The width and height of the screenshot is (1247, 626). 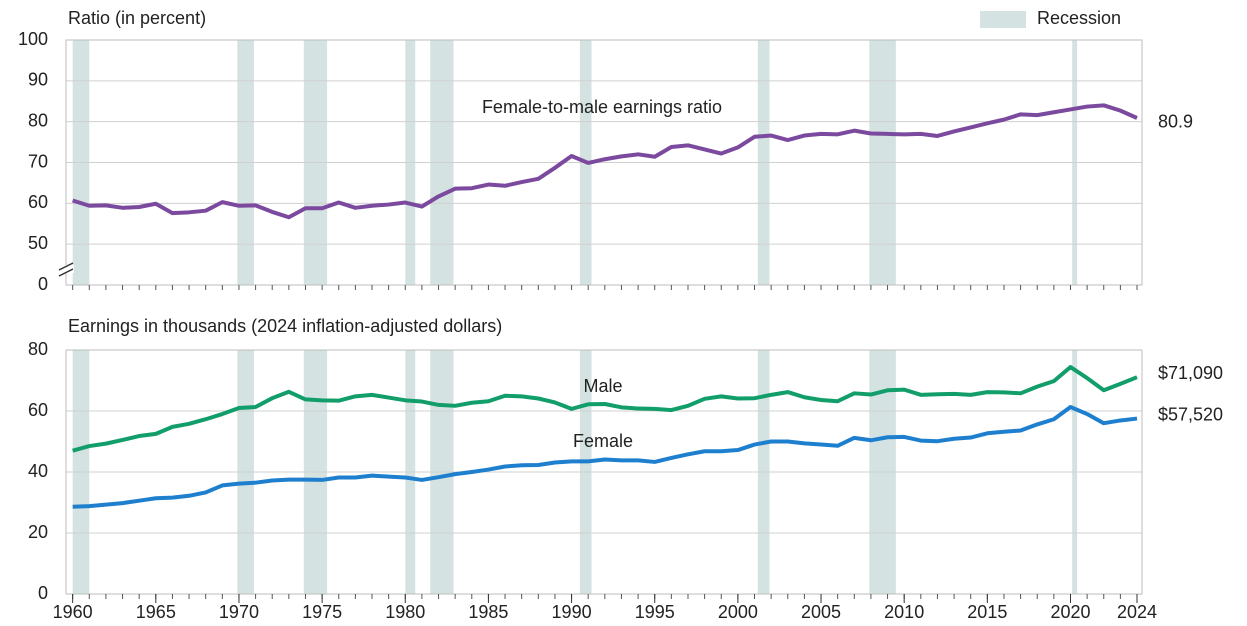 What do you see at coordinates (38, 161) in the screenshot?
I see `y-tick-label: 70` at bounding box center [38, 161].